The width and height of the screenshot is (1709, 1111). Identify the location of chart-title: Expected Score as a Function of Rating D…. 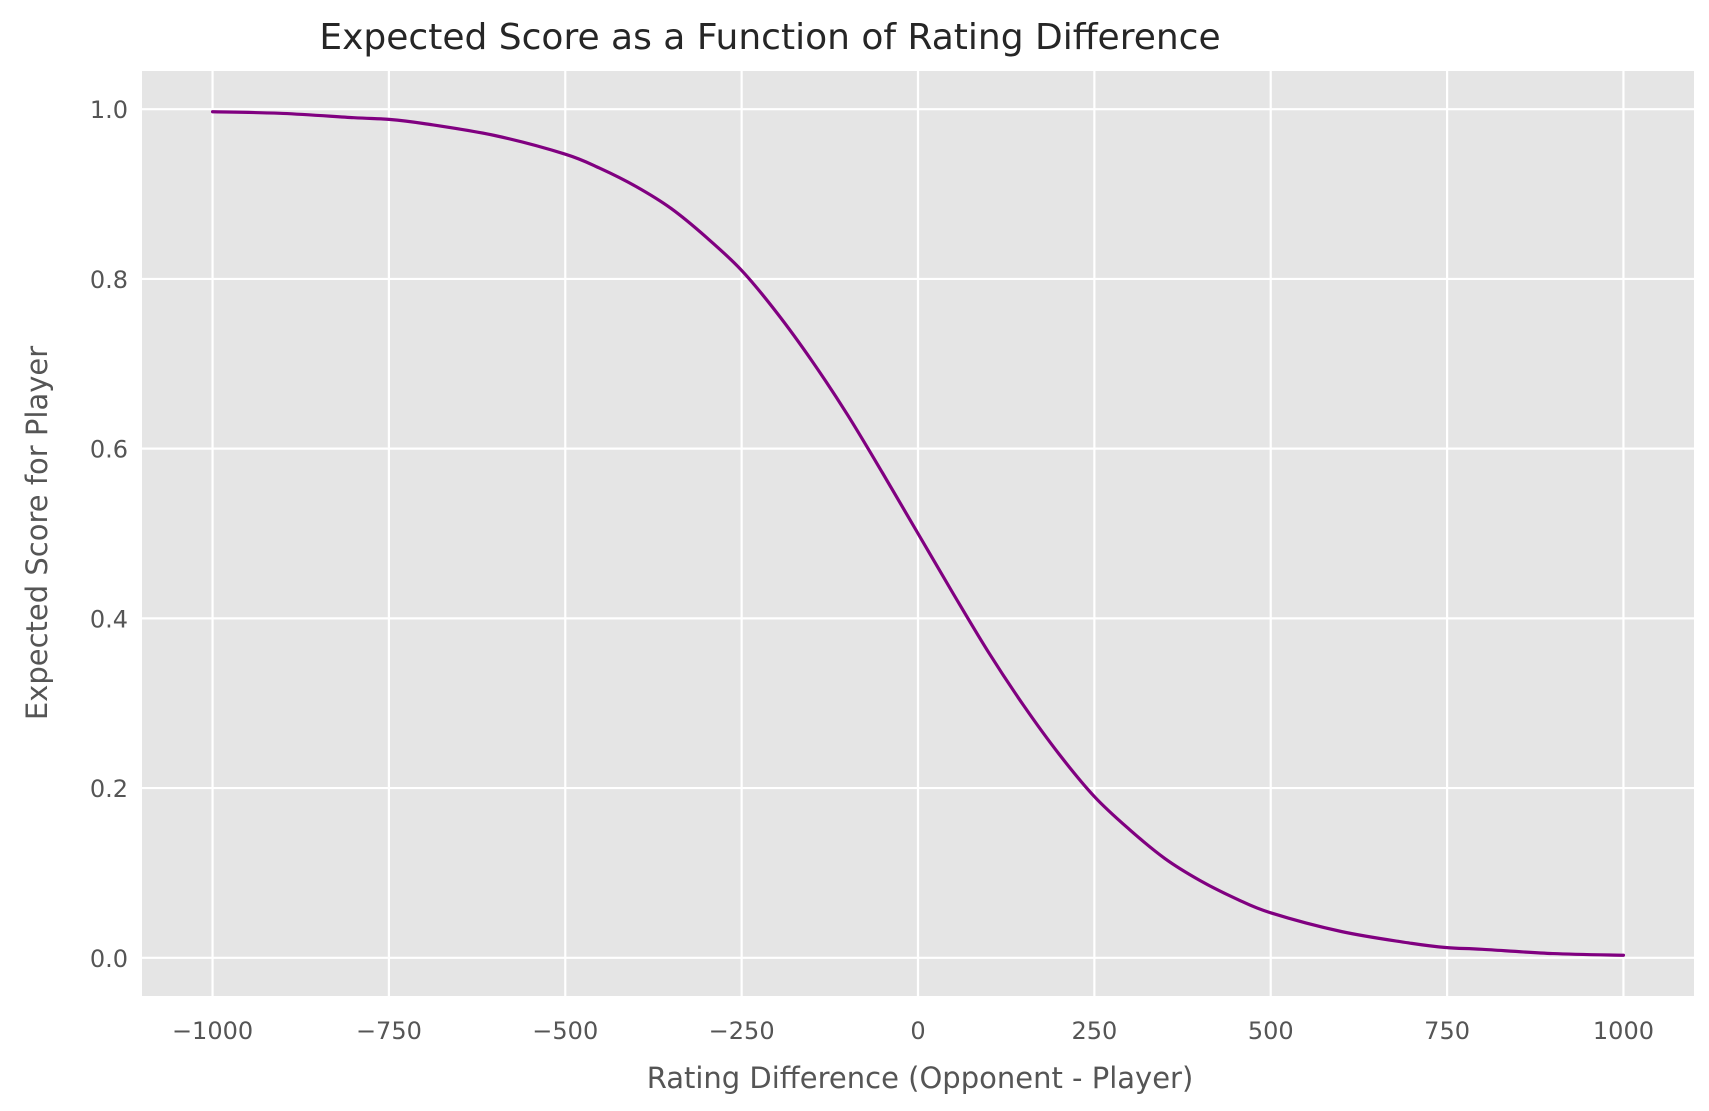
(769, 37).